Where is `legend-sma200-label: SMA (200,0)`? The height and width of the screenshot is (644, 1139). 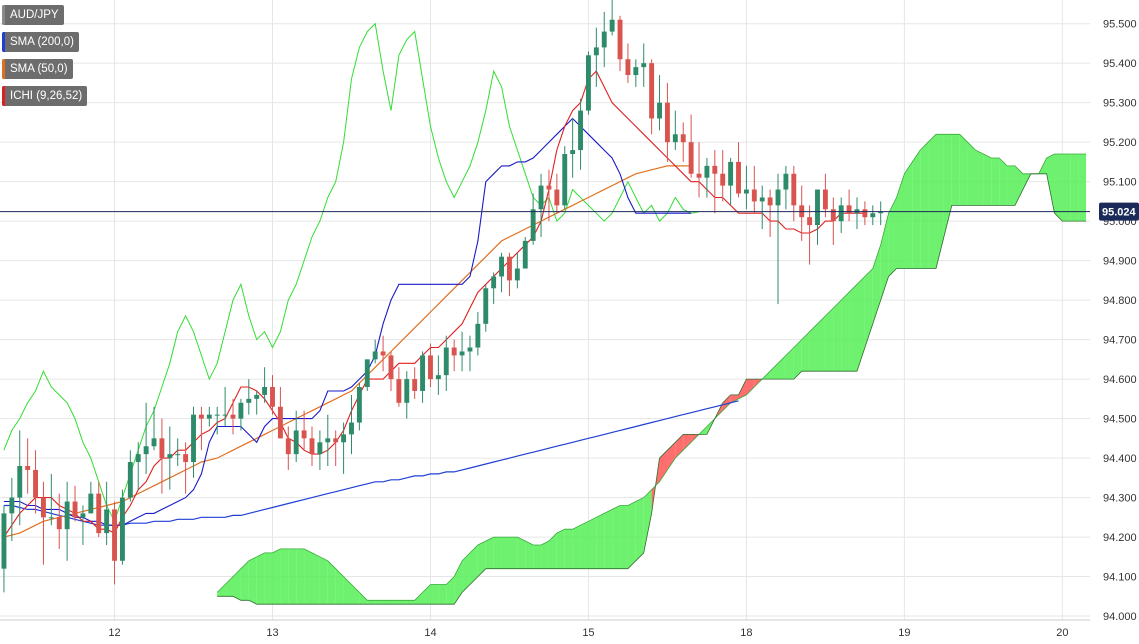
legend-sma200-label: SMA (200,0) is located at coordinates (42, 42).